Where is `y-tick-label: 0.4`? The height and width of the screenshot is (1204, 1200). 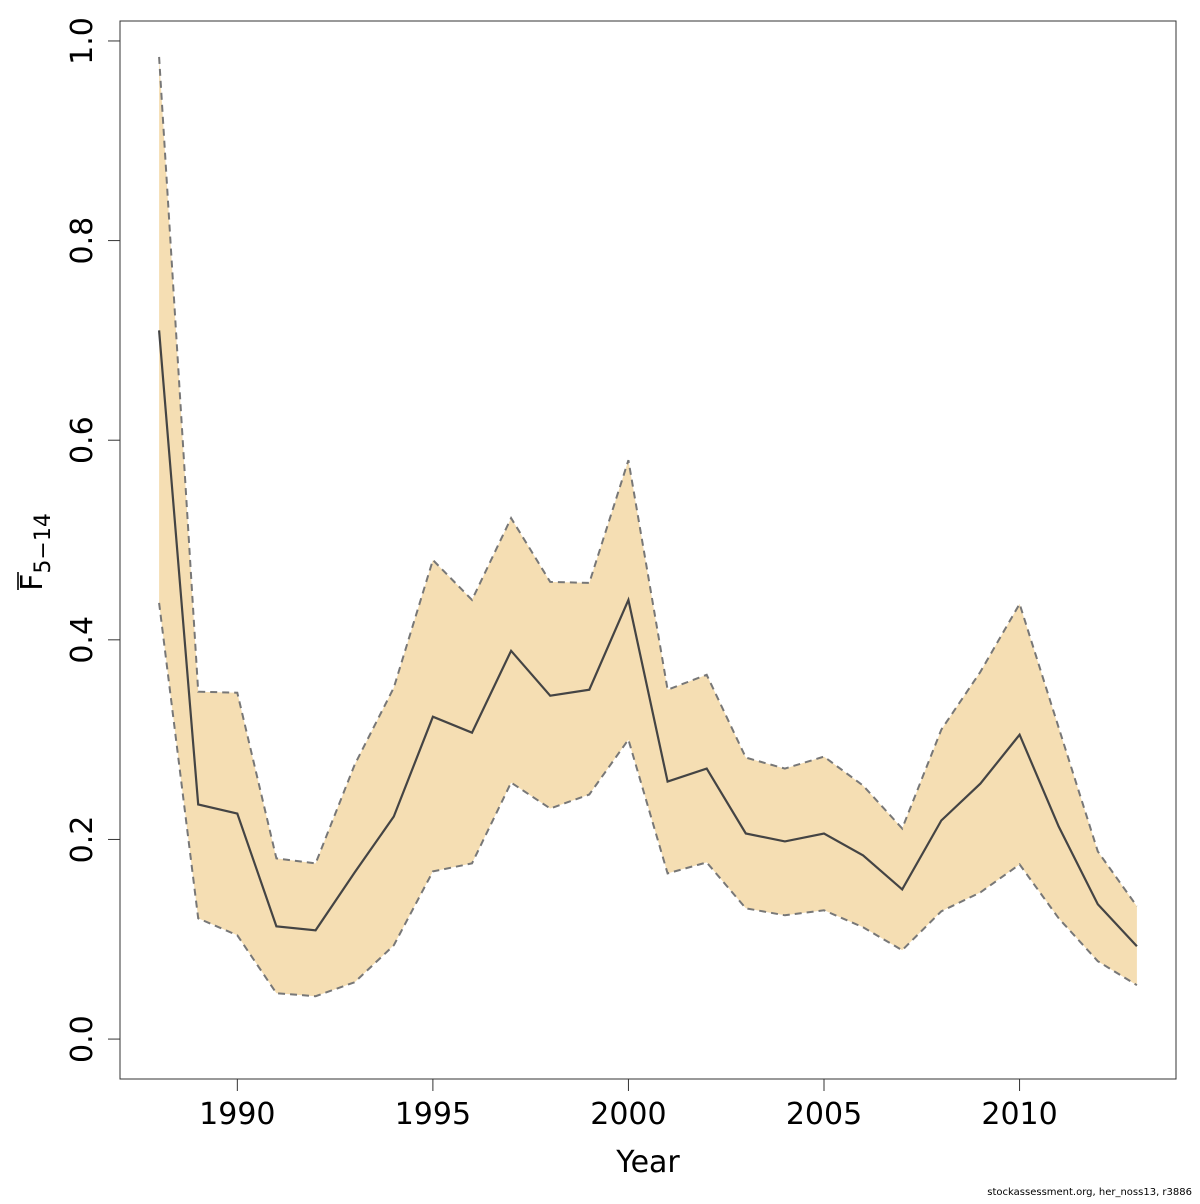 y-tick-label: 0.4 is located at coordinates (82, 640).